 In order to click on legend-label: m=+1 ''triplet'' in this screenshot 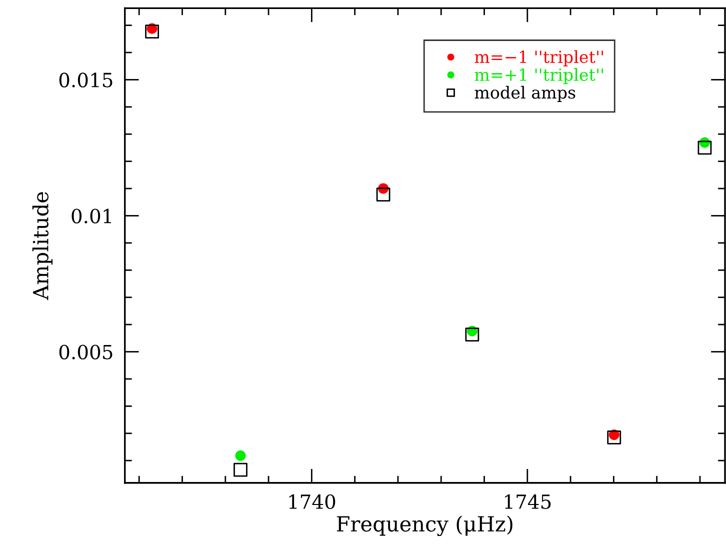, I will do `click(538, 76)`.